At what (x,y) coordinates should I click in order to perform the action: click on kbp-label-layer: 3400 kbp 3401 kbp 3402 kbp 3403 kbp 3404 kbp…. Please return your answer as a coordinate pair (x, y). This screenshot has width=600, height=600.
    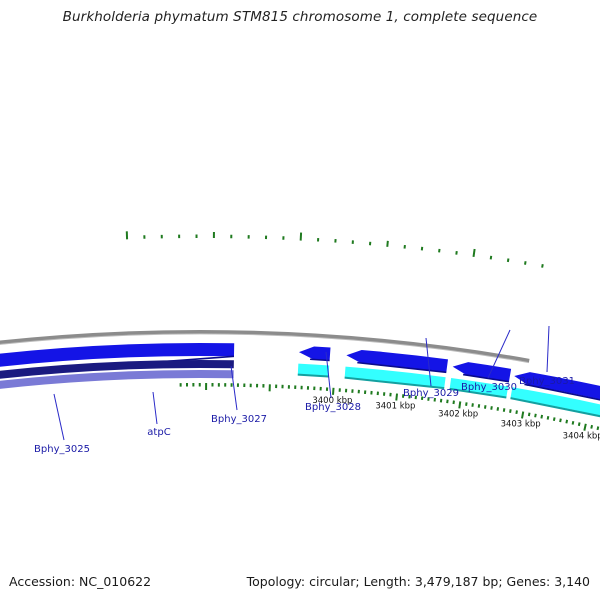
    Looking at the image, I should click on (456, 419).